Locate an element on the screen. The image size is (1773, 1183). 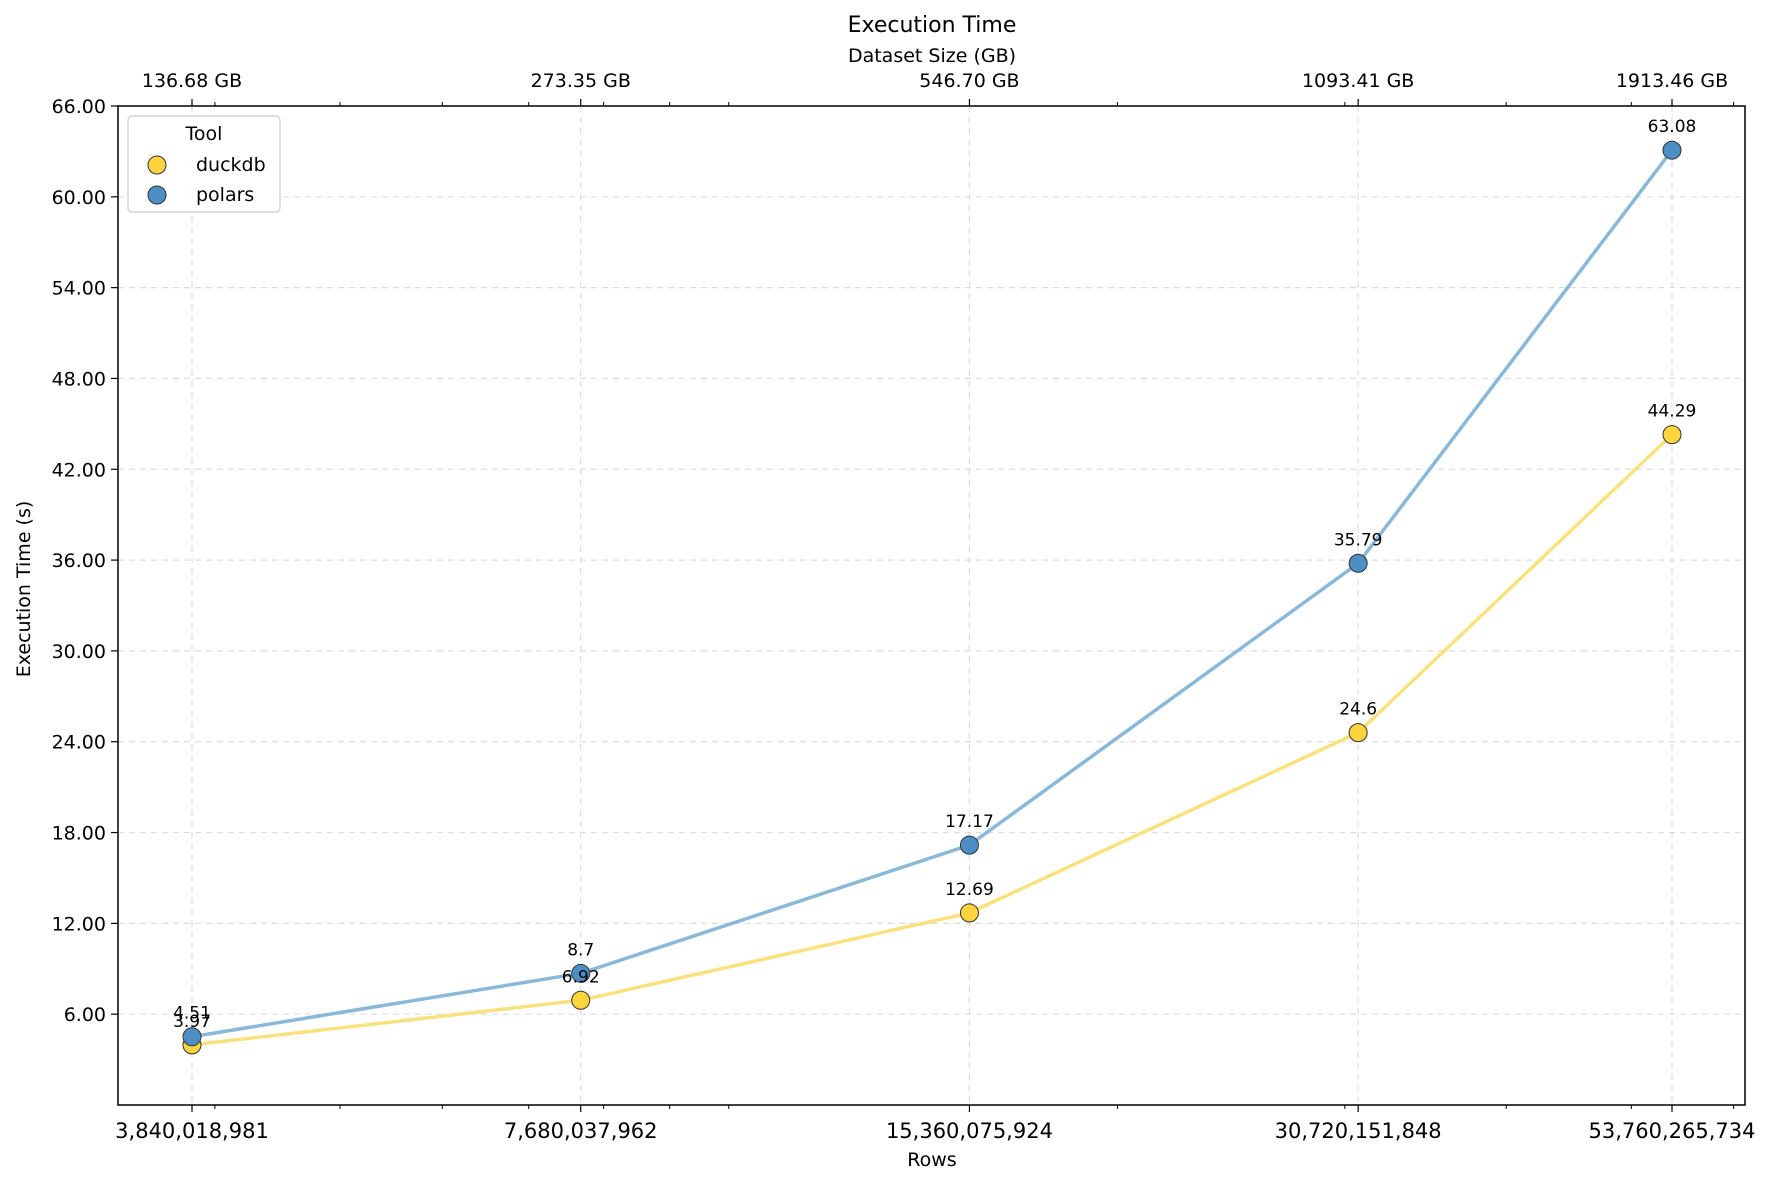
top-tick-label: 546.70 GB is located at coordinates (969, 81).